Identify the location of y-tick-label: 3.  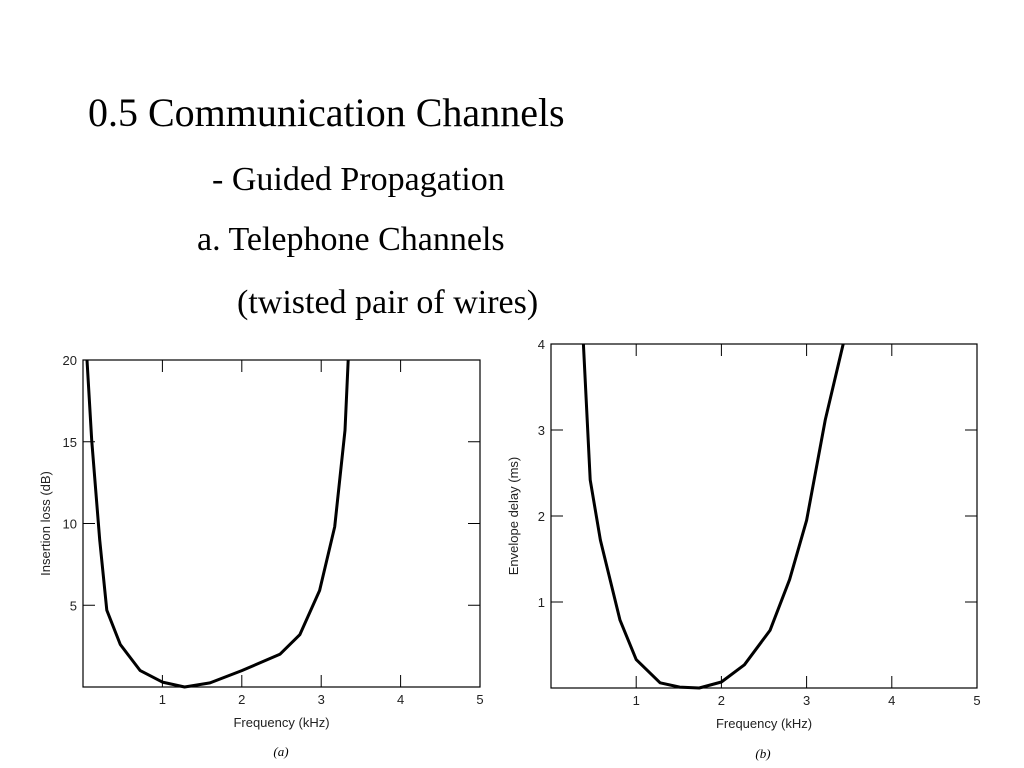
(541, 430).